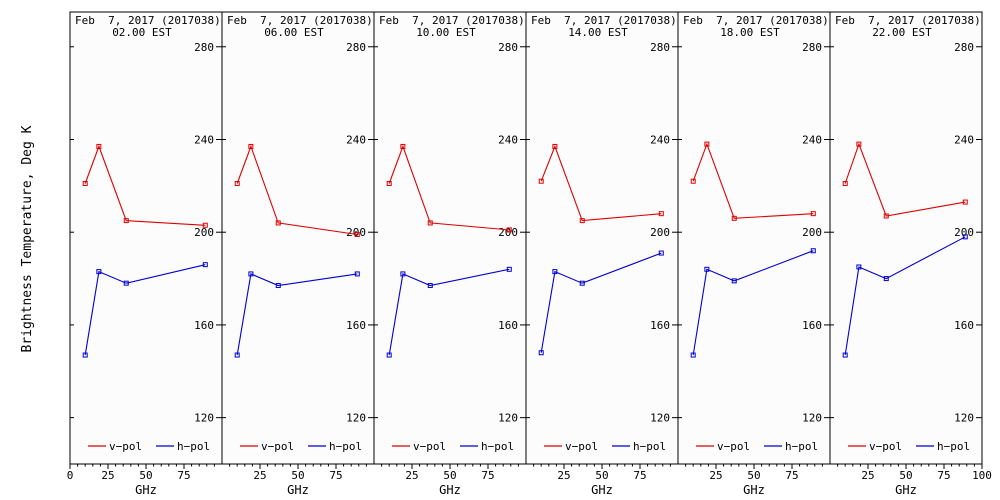  I want to click on y-tick-label: 200, so click(204, 232).